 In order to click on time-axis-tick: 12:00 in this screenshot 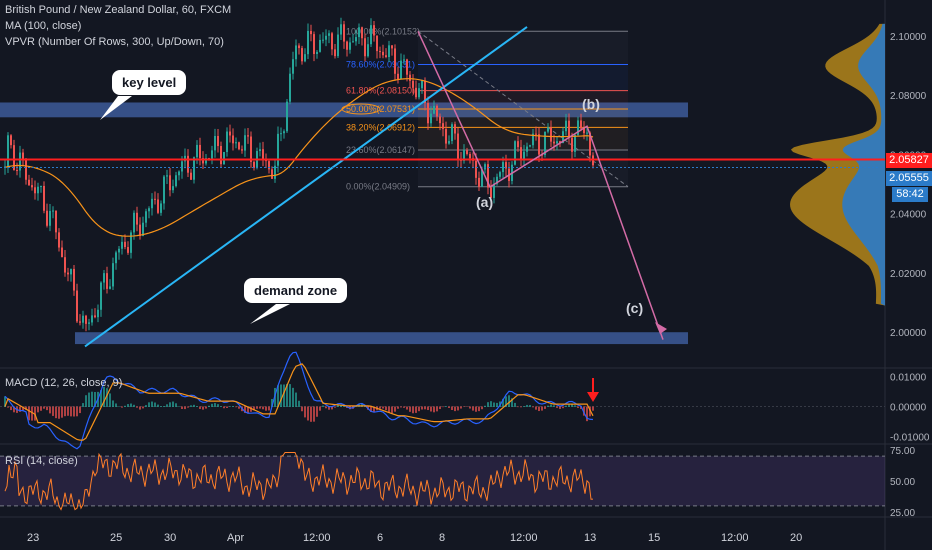, I will do `click(317, 538)`.